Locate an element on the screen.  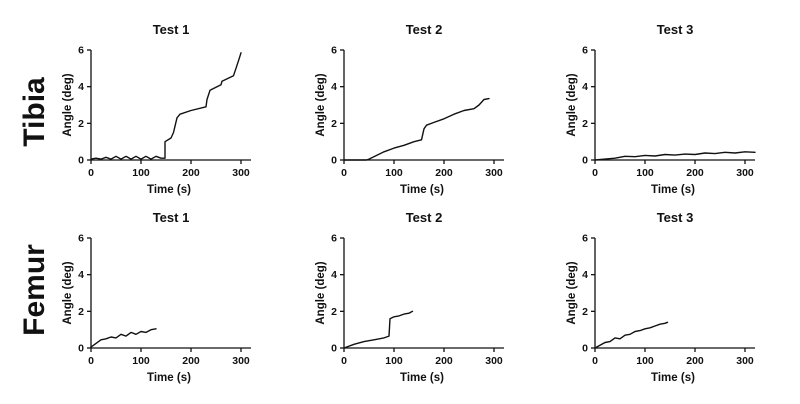
panel-tibia-1: Test 1 0 2 4 6 0 100 200 300 Angle (deg) Time (s) is located at coordinates (156, 109).